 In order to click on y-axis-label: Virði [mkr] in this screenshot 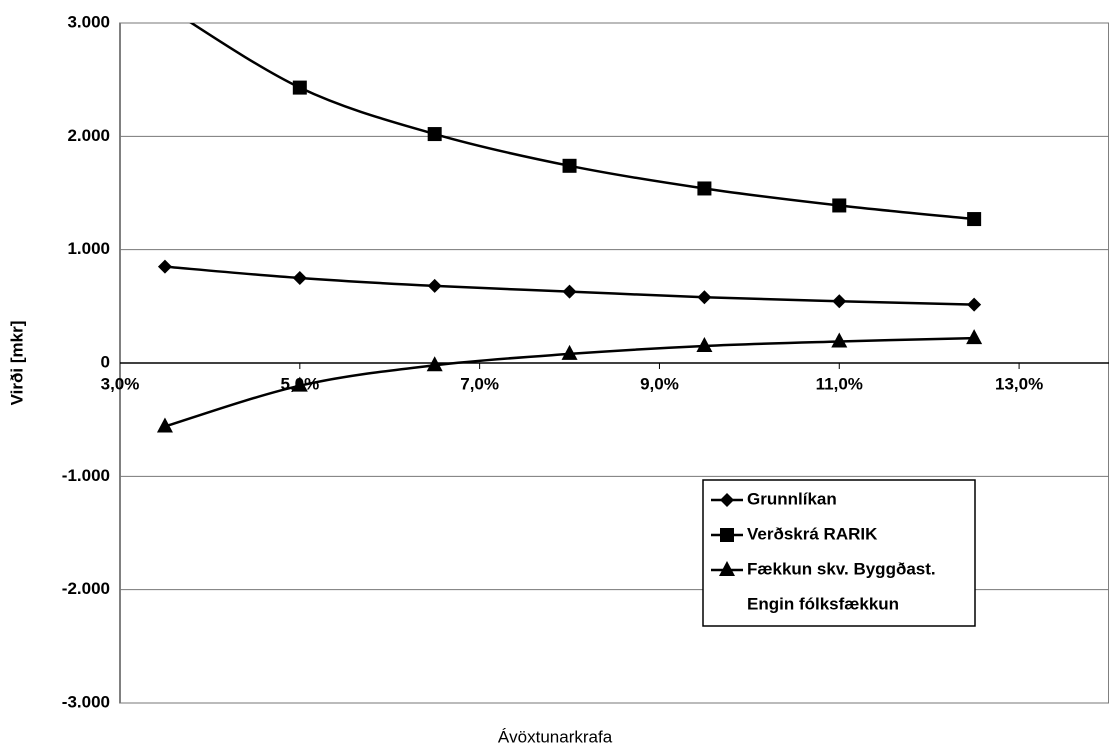, I will do `click(16, 363)`.